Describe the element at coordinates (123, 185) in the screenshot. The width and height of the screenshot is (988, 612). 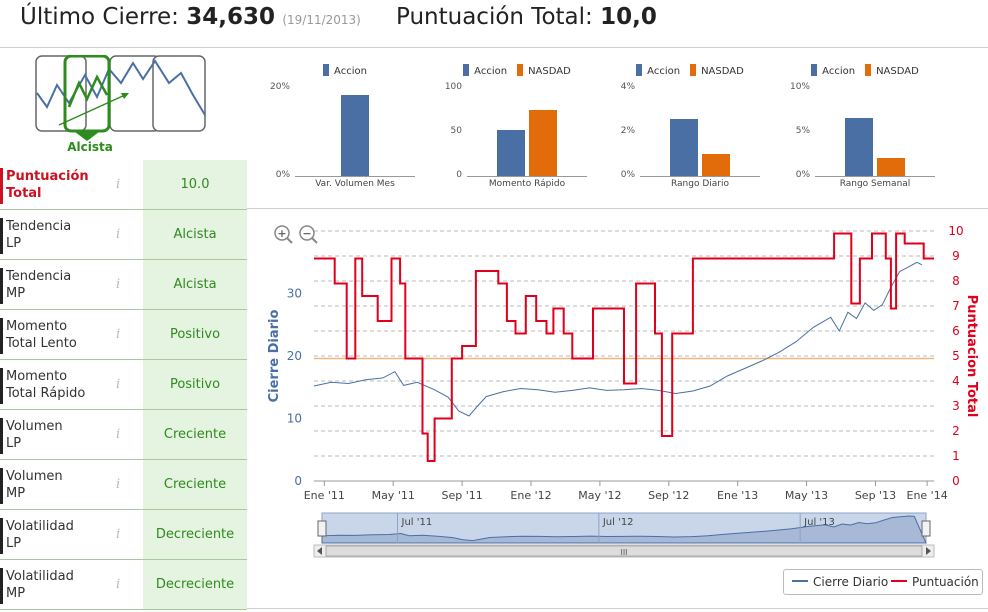
I see `metric-row: Puntuación Total i 10.0` at that location.